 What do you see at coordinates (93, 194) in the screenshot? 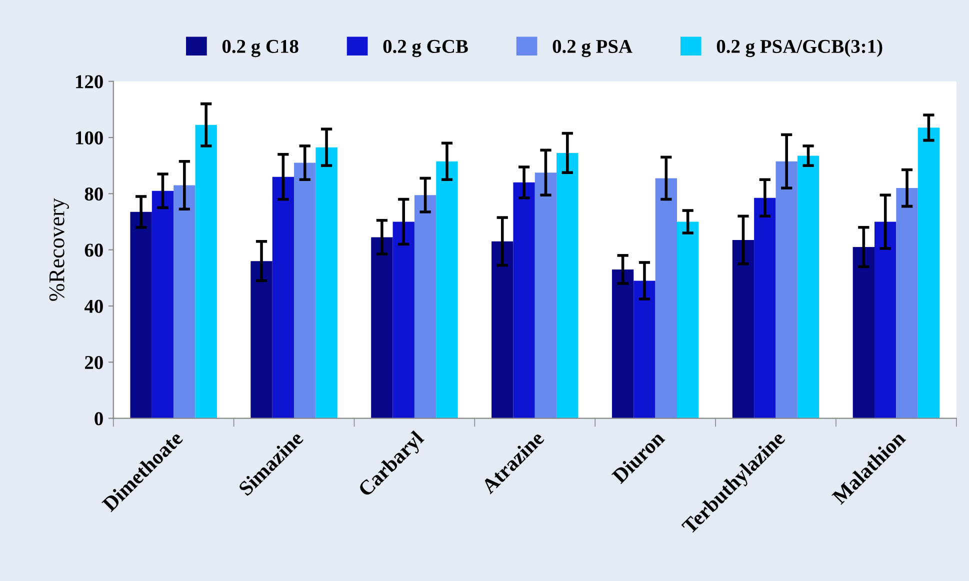
I see `y-tick-label: 80` at bounding box center [93, 194].